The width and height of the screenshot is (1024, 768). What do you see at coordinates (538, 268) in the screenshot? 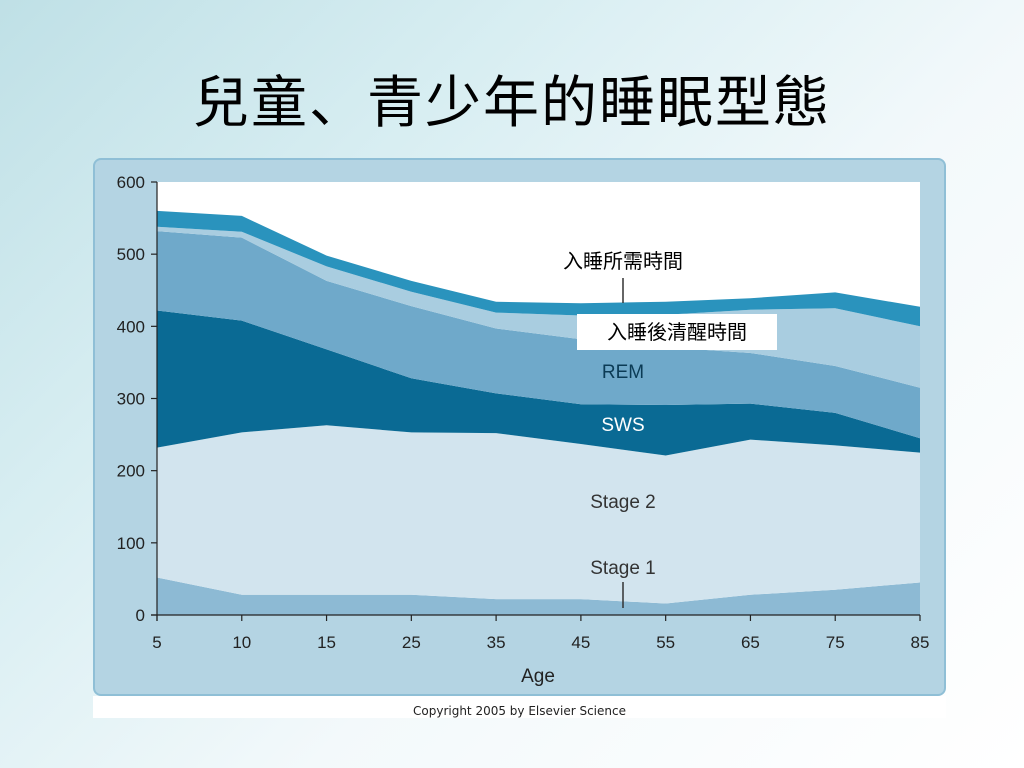
I see `area-sleep-latency` at bounding box center [538, 268].